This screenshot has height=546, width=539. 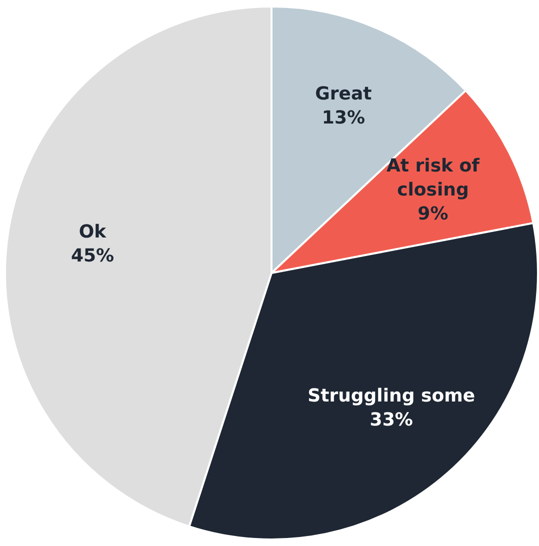 I want to click on slice-label: Ok, so click(x=93, y=231).